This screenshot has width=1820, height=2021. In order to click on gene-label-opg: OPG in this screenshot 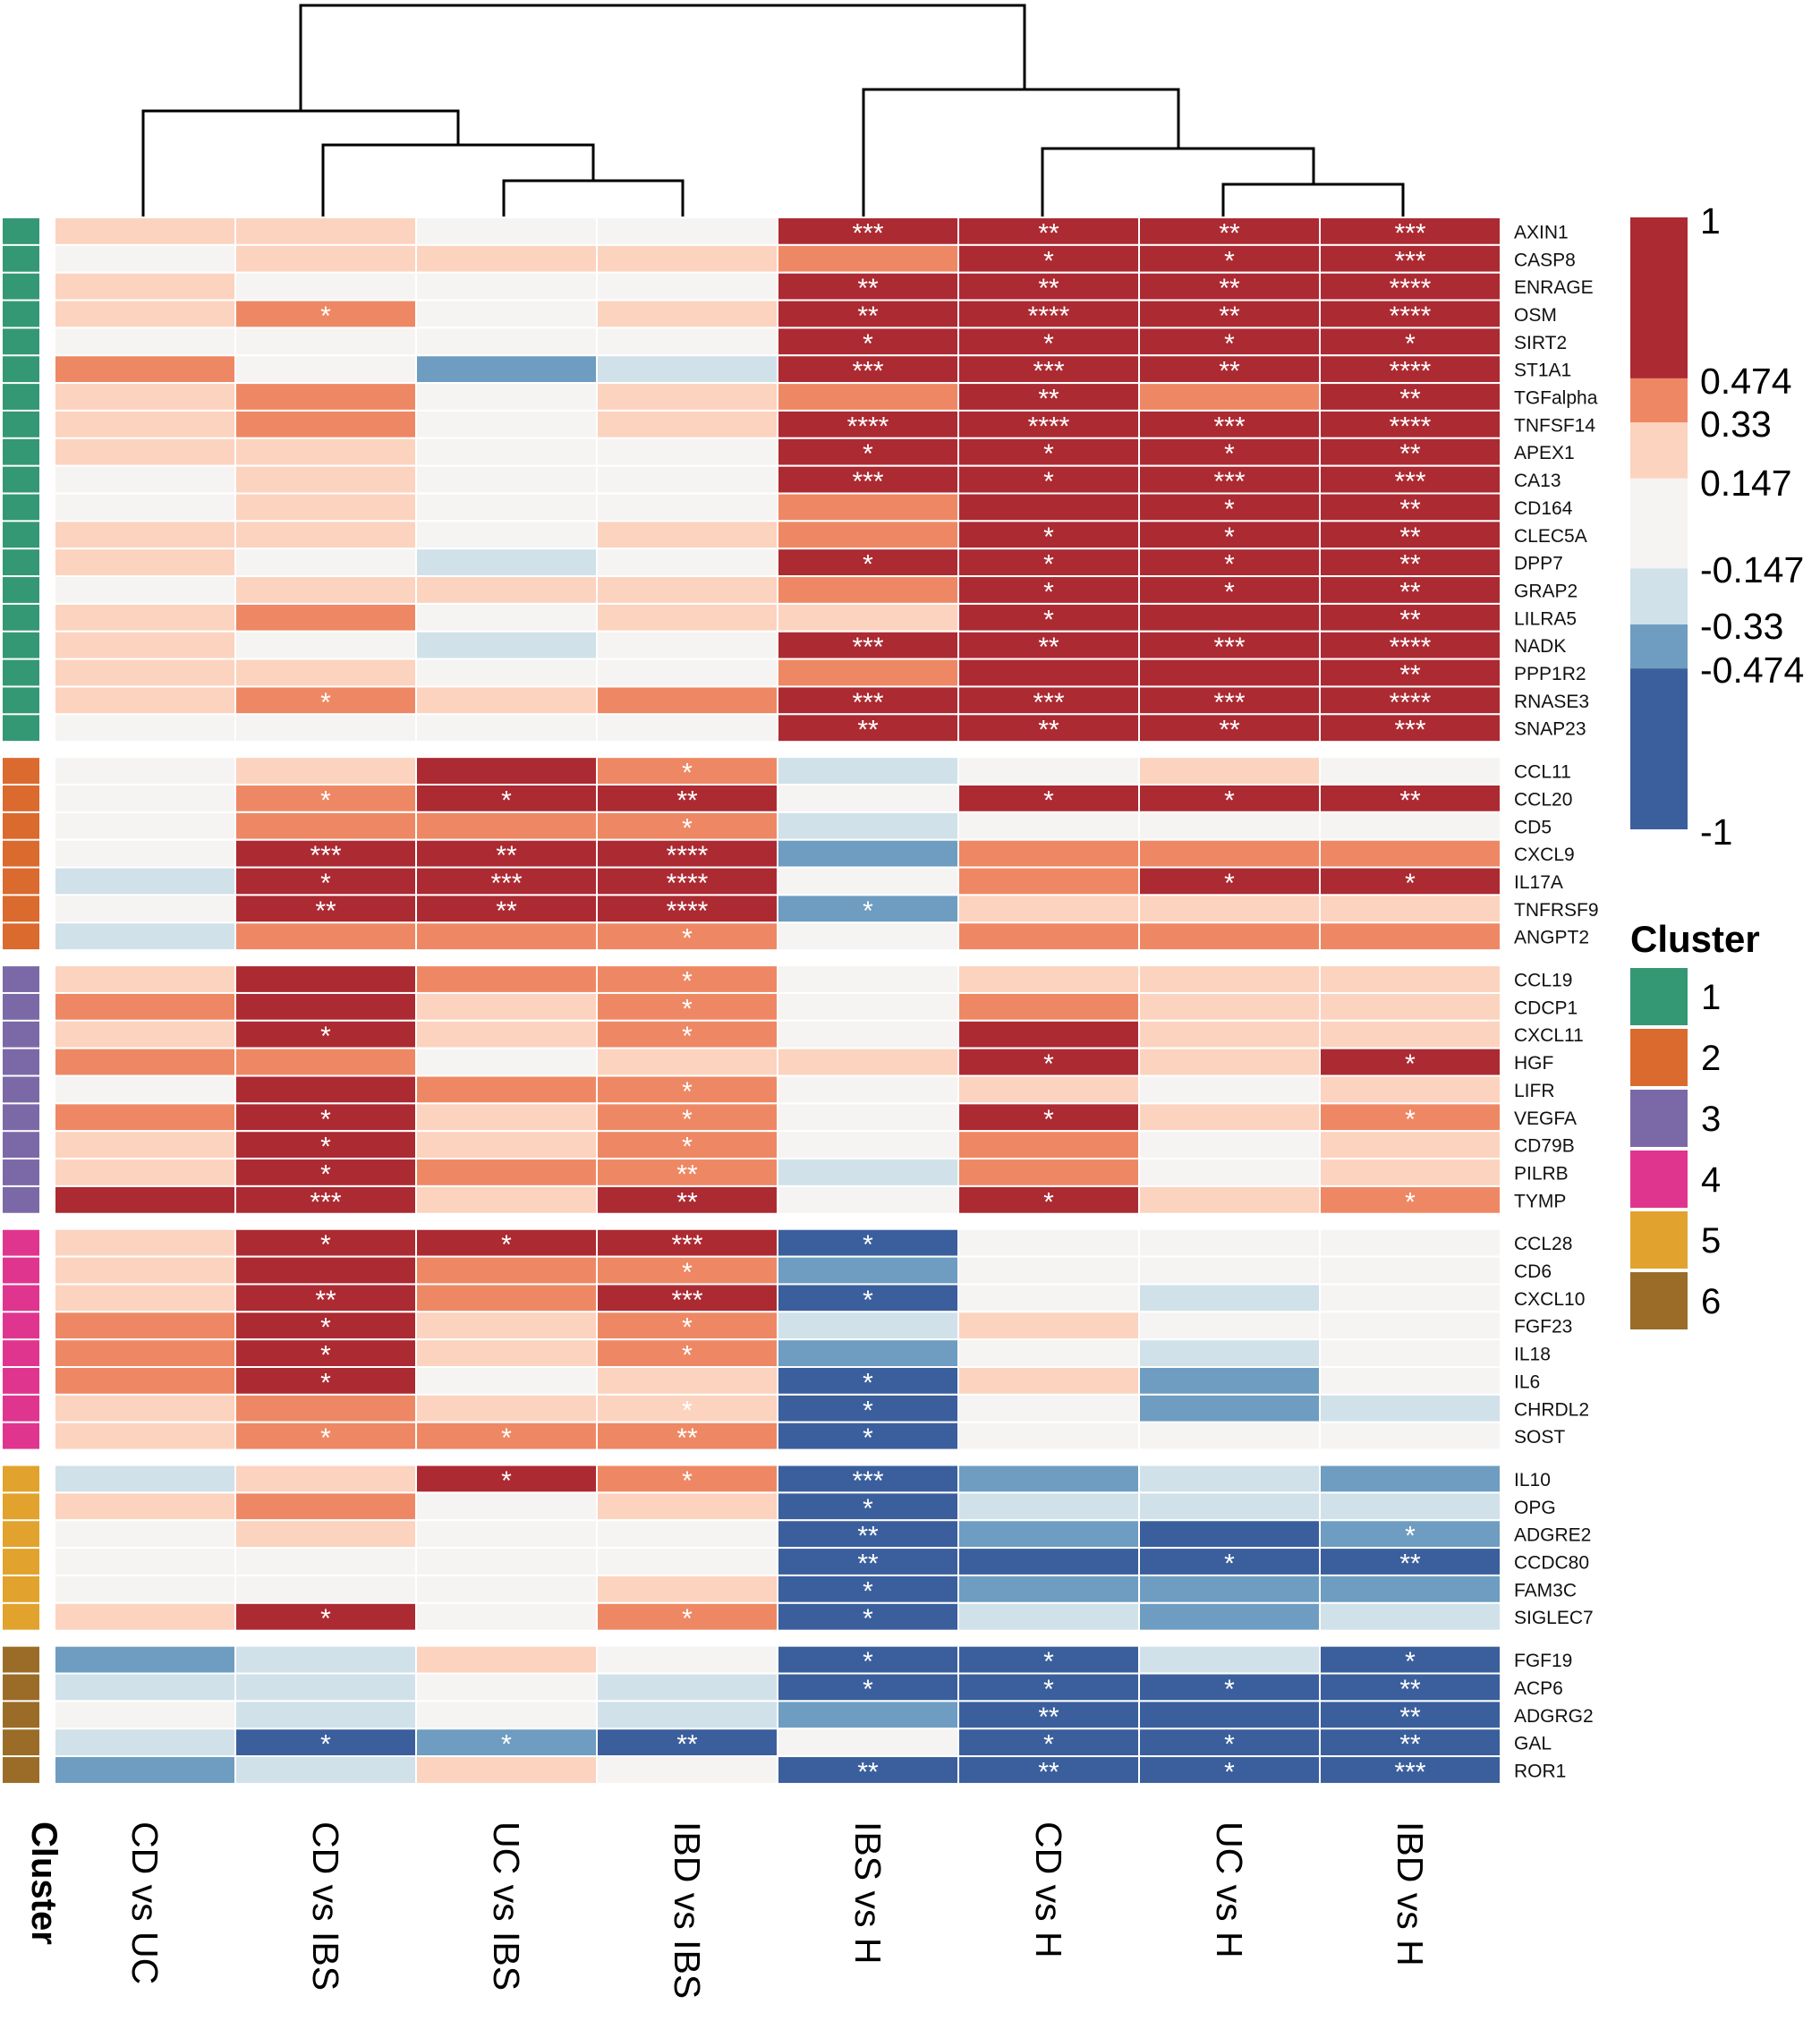, I will do `click(1535, 1508)`.